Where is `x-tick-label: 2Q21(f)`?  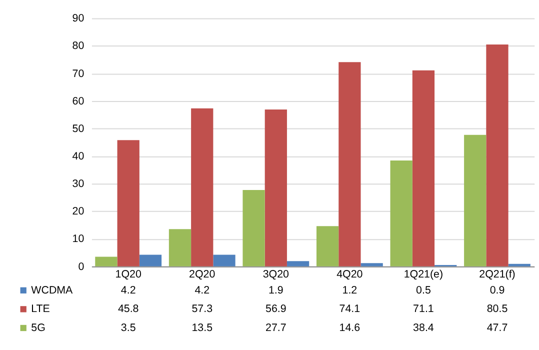
x-tick-label: 2Q21(f) is located at coordinates (497, 274).